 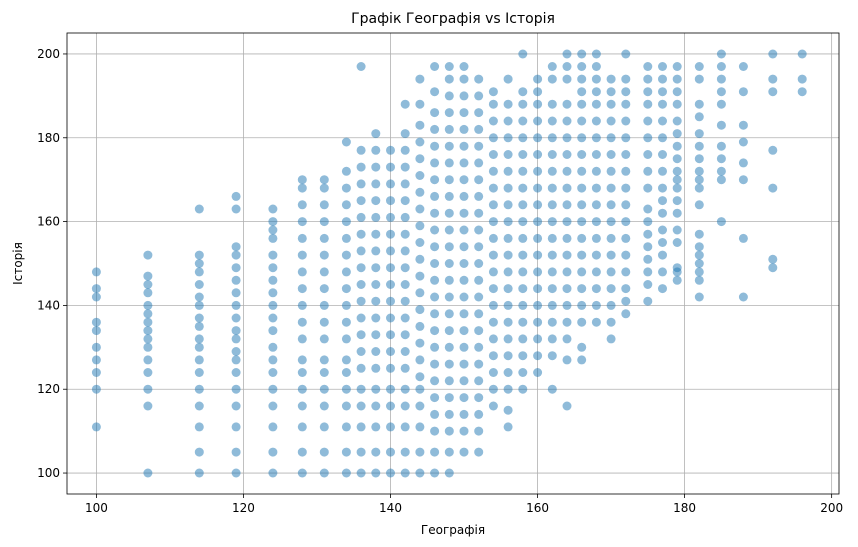 I want to click on x-tick-label: 140, so click(x=390, y=508).